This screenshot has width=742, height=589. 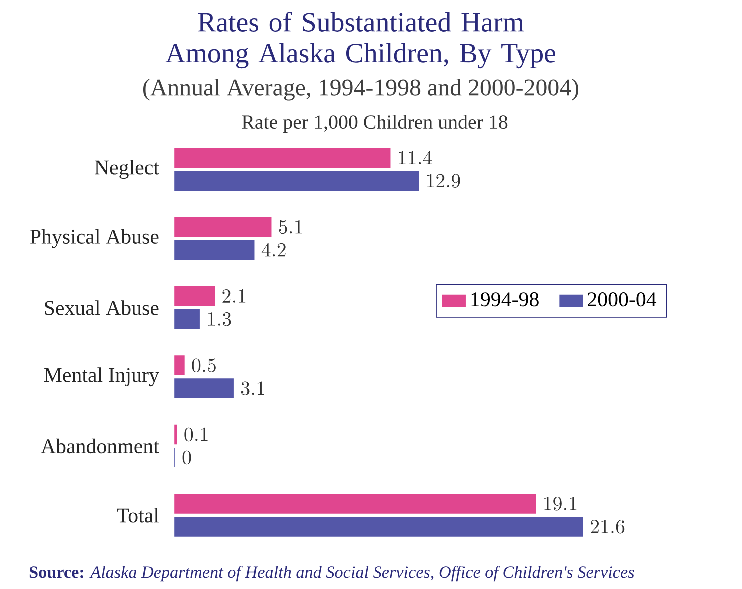 What do you see at coordinates (94, 238) in the screenshot?
I see `y-tick-label: Physical Abuse` at bounding box center [94, 238].